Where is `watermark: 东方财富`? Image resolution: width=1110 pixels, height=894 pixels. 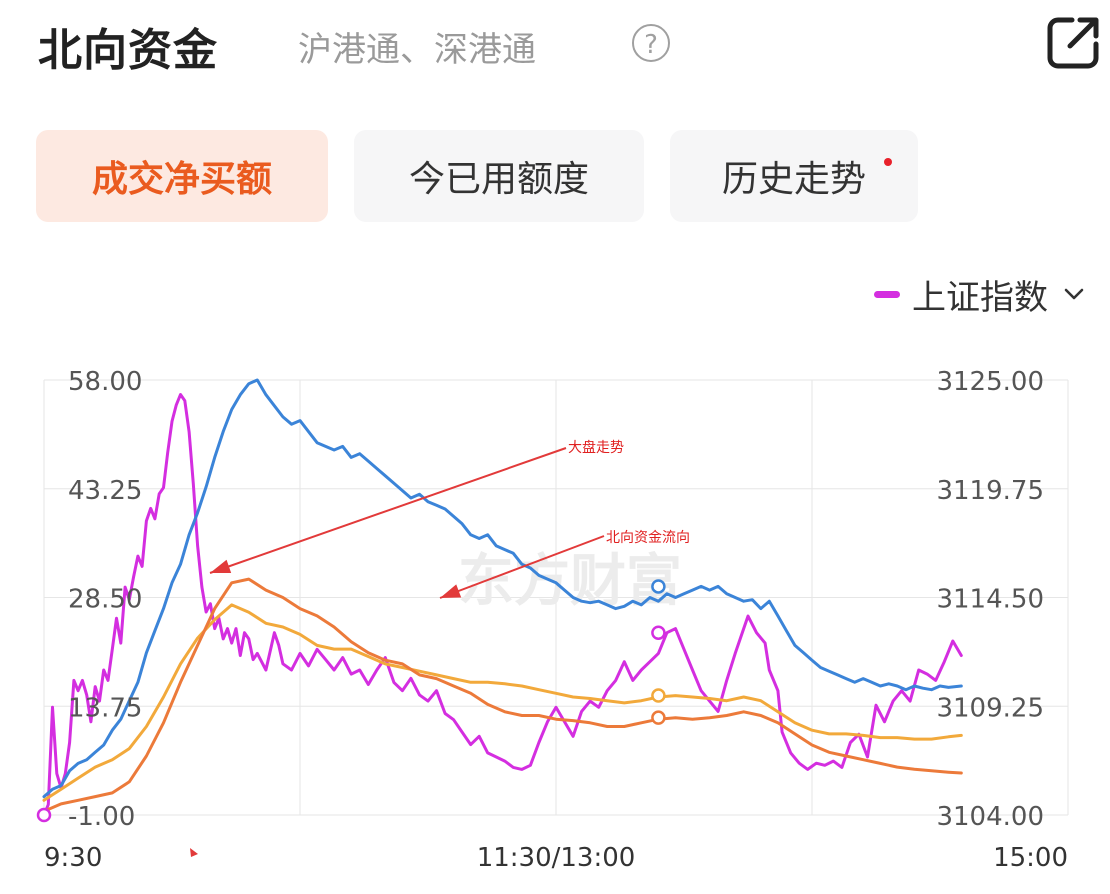 watermark: 东方财富 is located at coordinates (570, 581).